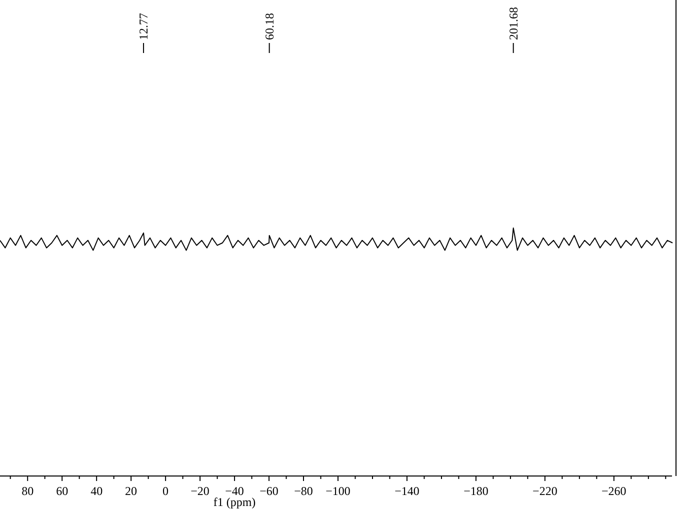 The image size is (680, 512). Describe the element at coordinates (143, 26) in the screenshot. I see `annotation: 12.77` at that location.